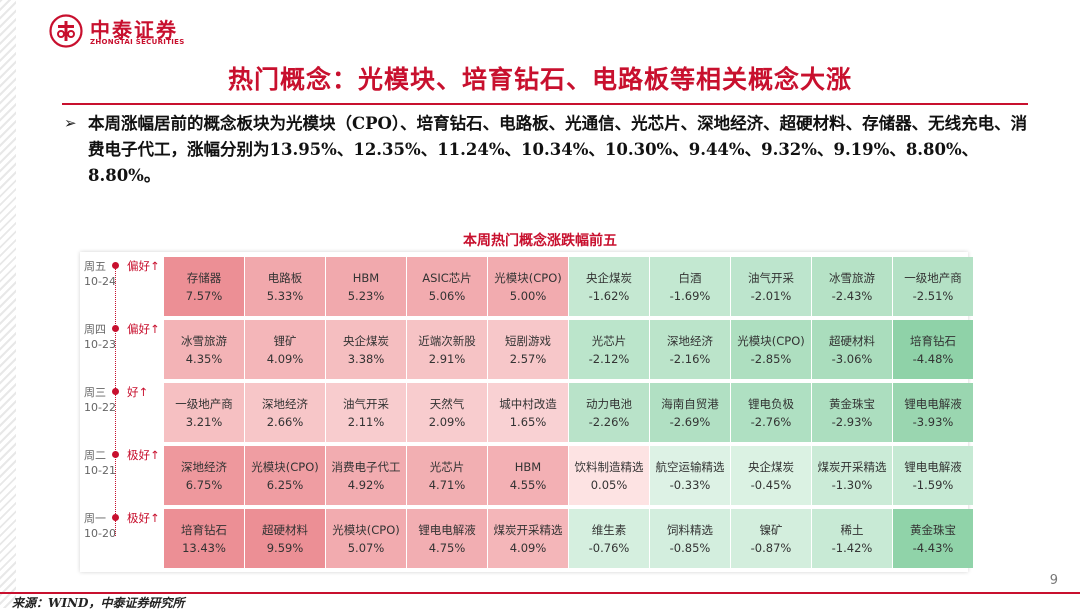 Image resolution: width=1080 pixels, height=611 pixels. Describe the element at coordinates (100, 344) in the screenshot. I see `date-label: 10-23` at that location.